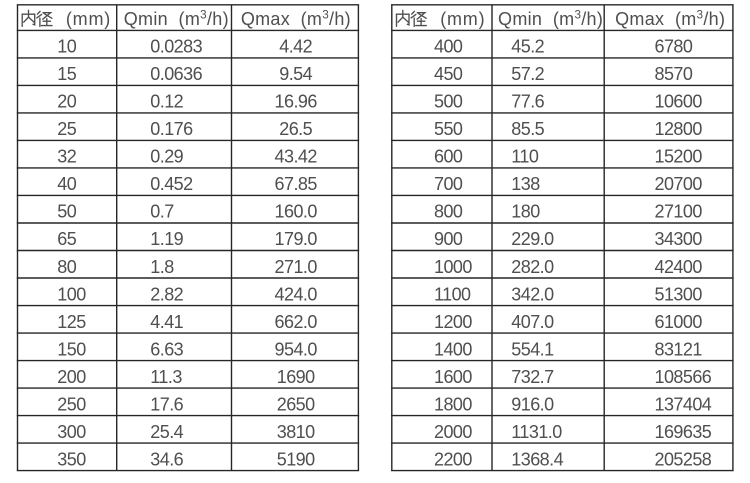 This screenshot has width=750, height=483. What do you see at coordinates (296, 267) in the screenshot?
I see `svg-text: 271.0` at bounding box center [296, 267].